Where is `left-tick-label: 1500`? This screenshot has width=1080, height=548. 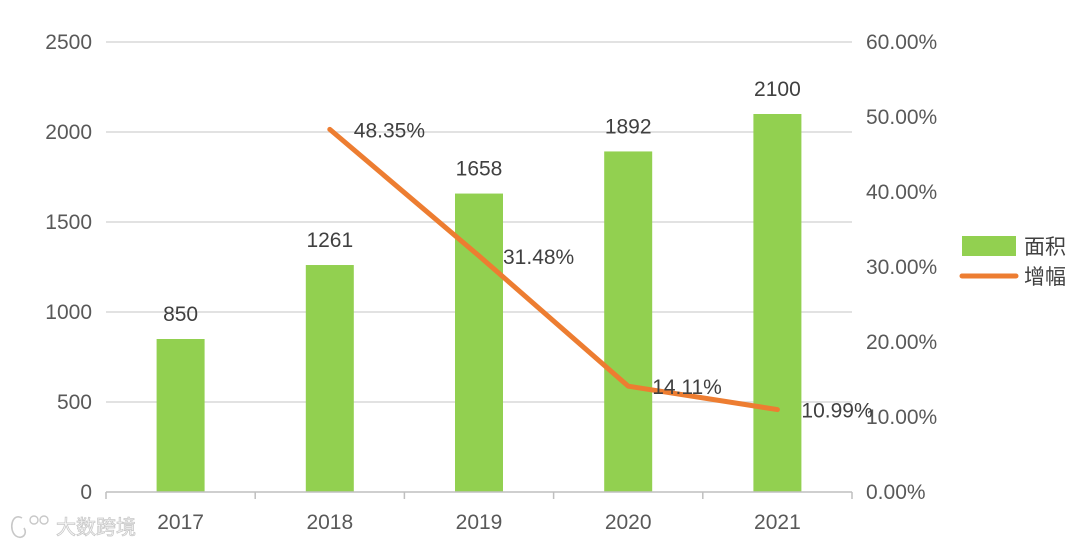
left-tick-label: 1500 is located at coordinates (68, 222).